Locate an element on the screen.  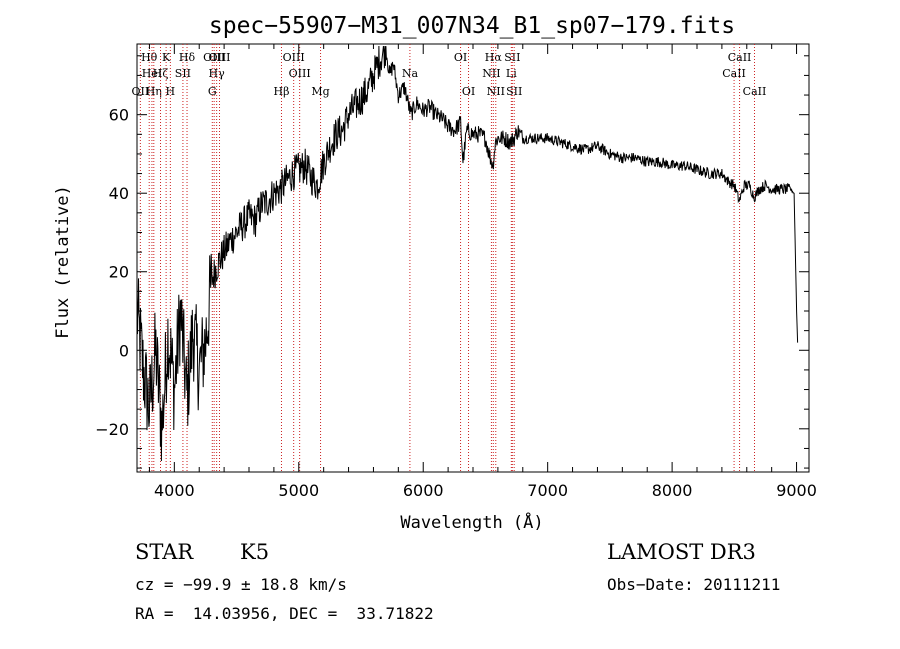
x-tick-label: 6000 is located at coordinates (423, 490).